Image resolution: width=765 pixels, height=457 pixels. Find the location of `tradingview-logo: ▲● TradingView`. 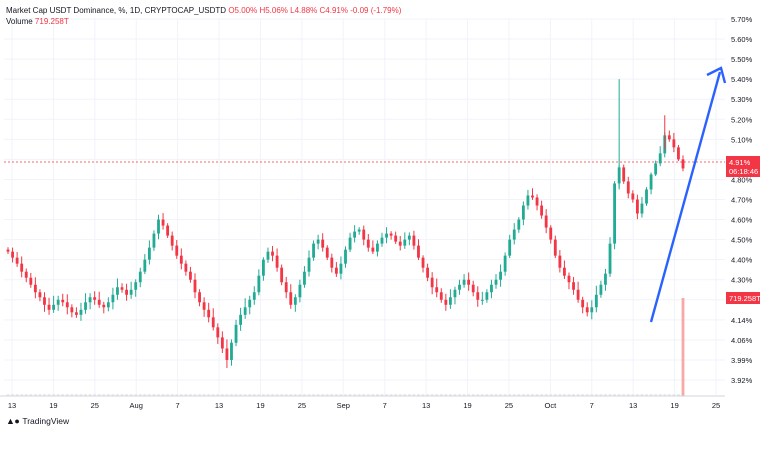

tradingview-logo: ▲● TradingView is located at coordinates (37, 421).